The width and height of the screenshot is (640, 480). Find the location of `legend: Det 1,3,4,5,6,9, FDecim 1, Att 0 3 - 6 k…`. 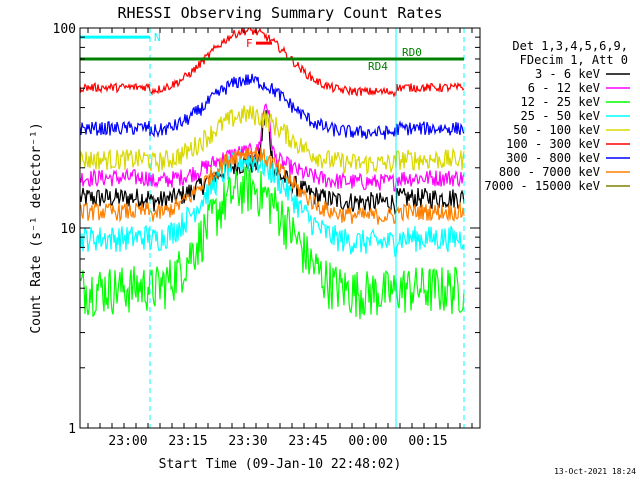

legend: Det 1,3,4,5,6,9, FDecim 1, Att 0 3 - 6 k… is located at coordinates (557, 116).